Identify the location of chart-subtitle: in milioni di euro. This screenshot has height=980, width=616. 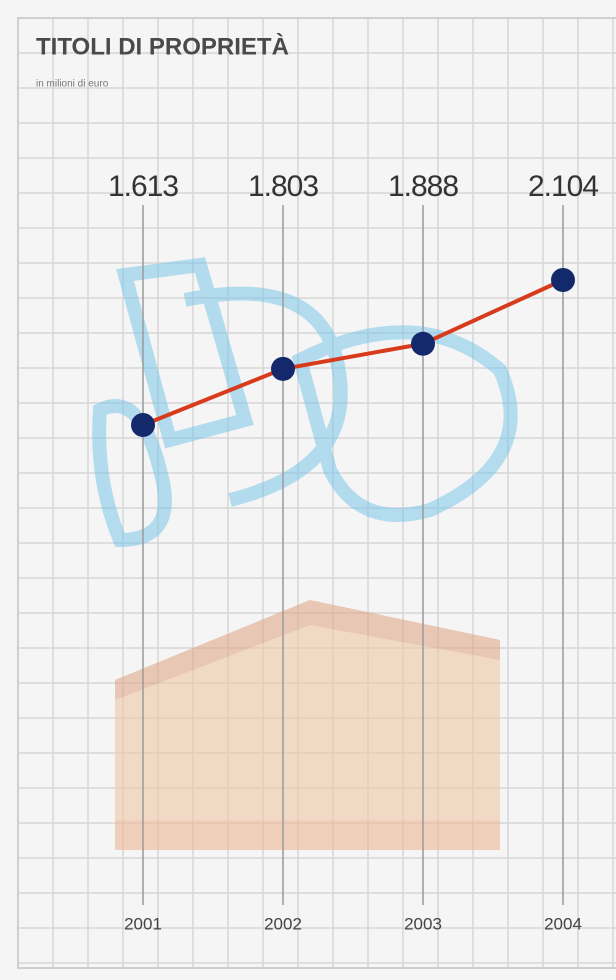
(72, 84).